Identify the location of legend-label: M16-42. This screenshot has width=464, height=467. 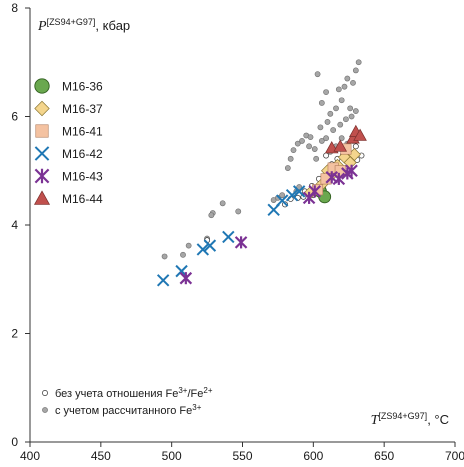
(82, 154).